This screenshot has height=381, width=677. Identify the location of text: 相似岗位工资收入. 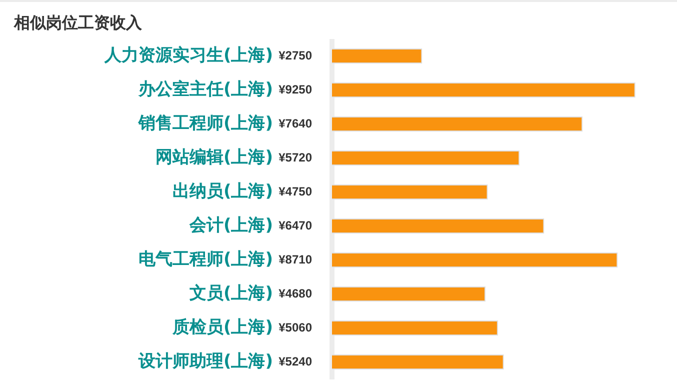
(78, 23).